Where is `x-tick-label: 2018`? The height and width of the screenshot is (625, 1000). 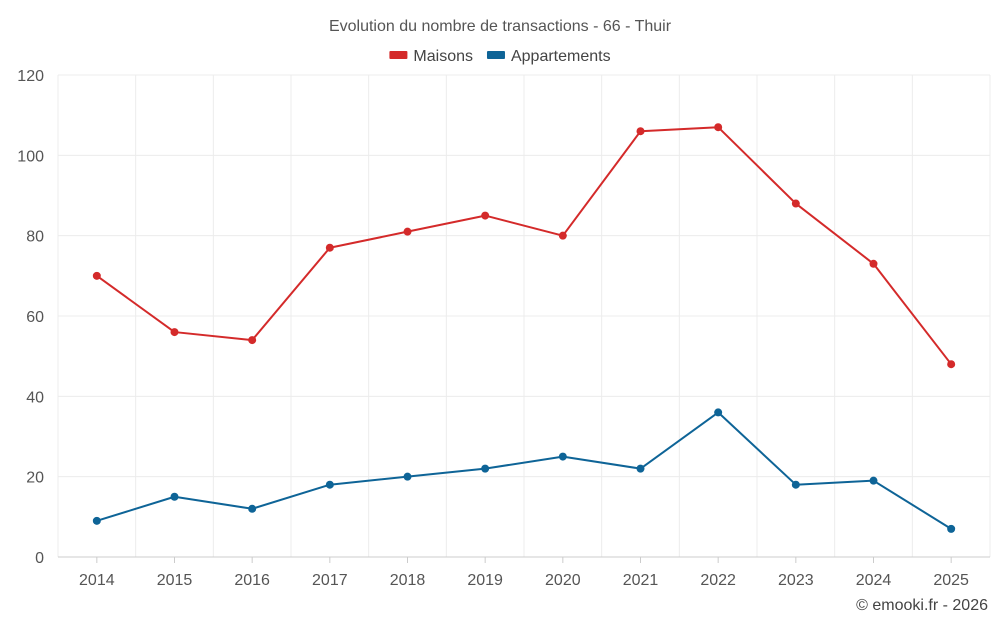
x-tick-label: 2018 is located at coordinates (408, 580).